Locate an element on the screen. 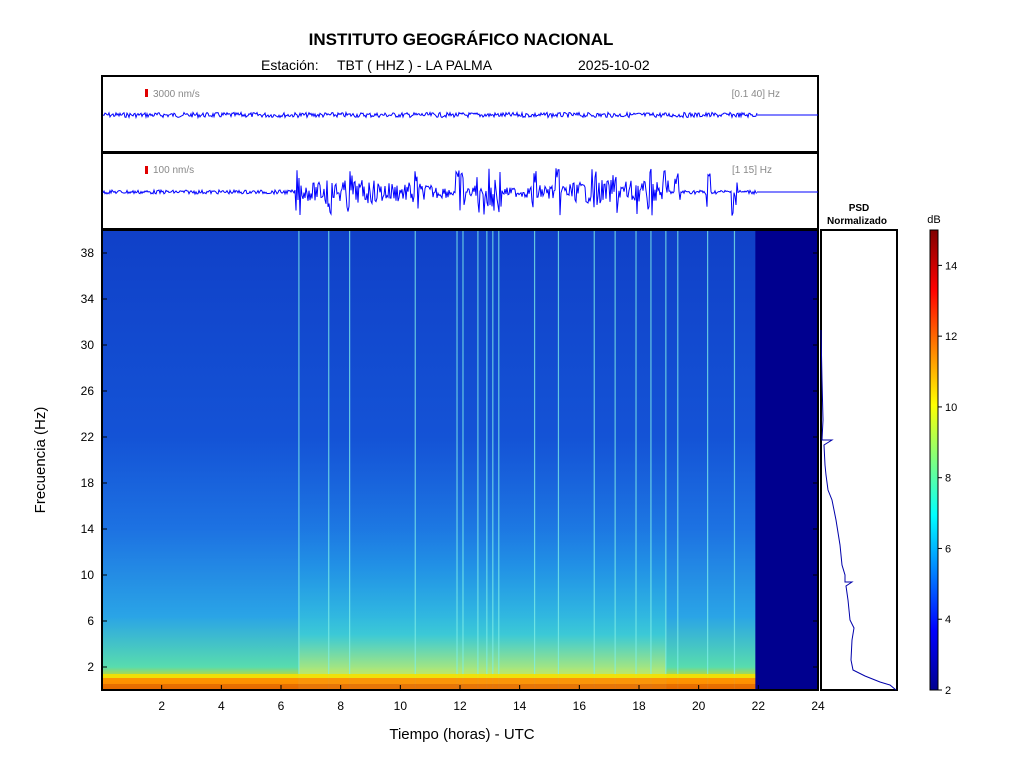 This screenshot has height=768, width=1024. trace2-scale-label: 100 nm/s is located at coordinates (173, 170).